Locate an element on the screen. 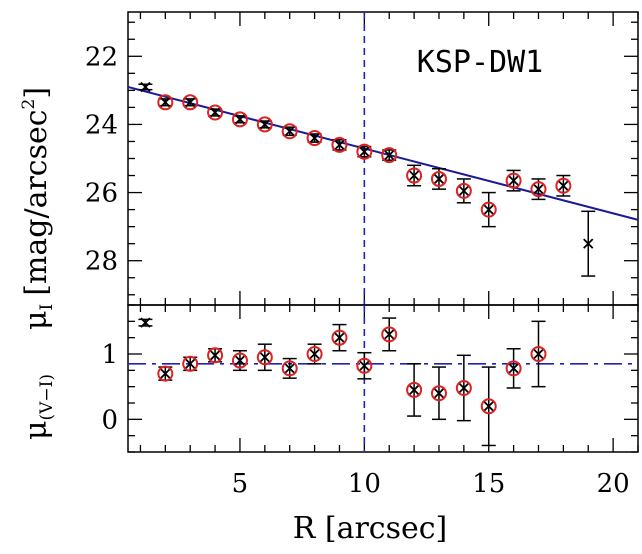 The height and width of the screenshot is (554, 642). bottom-y-axis-label-sub: (V−I) is located at coordinates (47, 397).